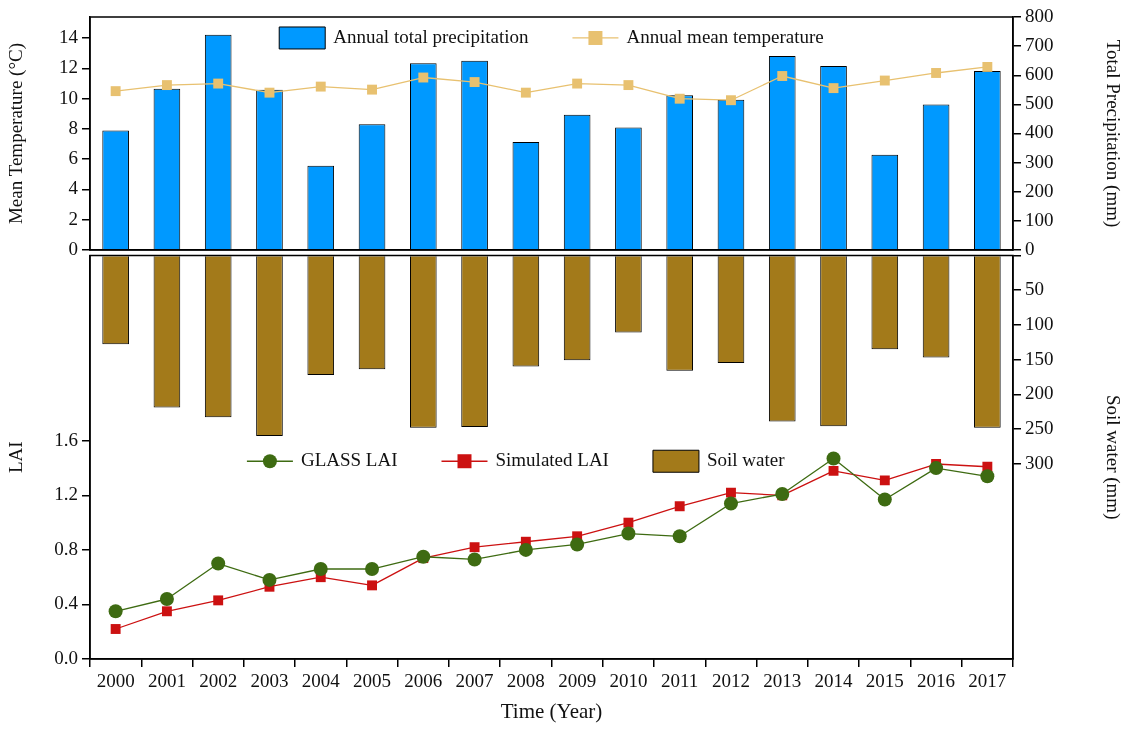  Describe the element at coordinates (474, 681) in the screenshot. I see `x-tick-label: 2007` at that location.